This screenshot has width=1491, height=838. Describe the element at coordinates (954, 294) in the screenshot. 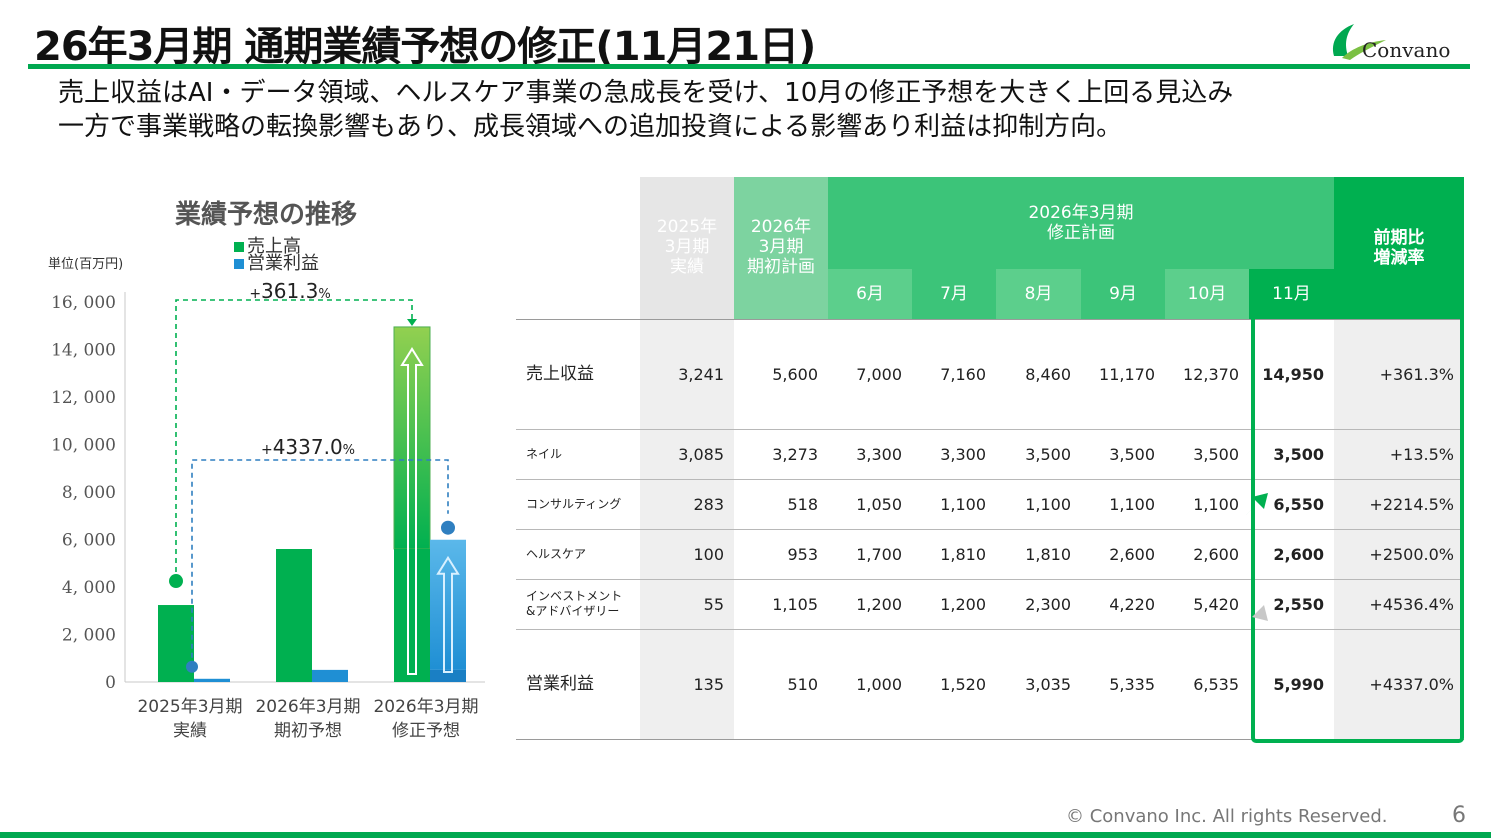

I see `header-month: 7月` at that location.